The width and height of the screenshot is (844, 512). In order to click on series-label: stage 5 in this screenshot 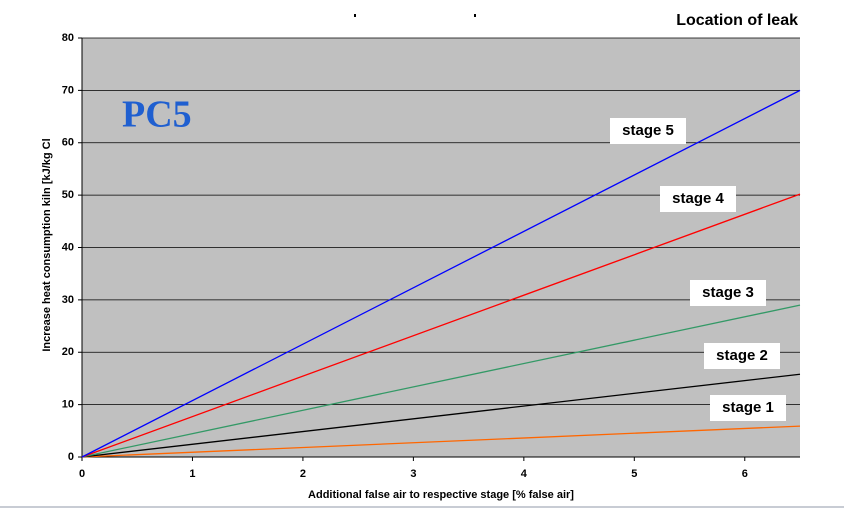, I will do `click(648, 130)`.